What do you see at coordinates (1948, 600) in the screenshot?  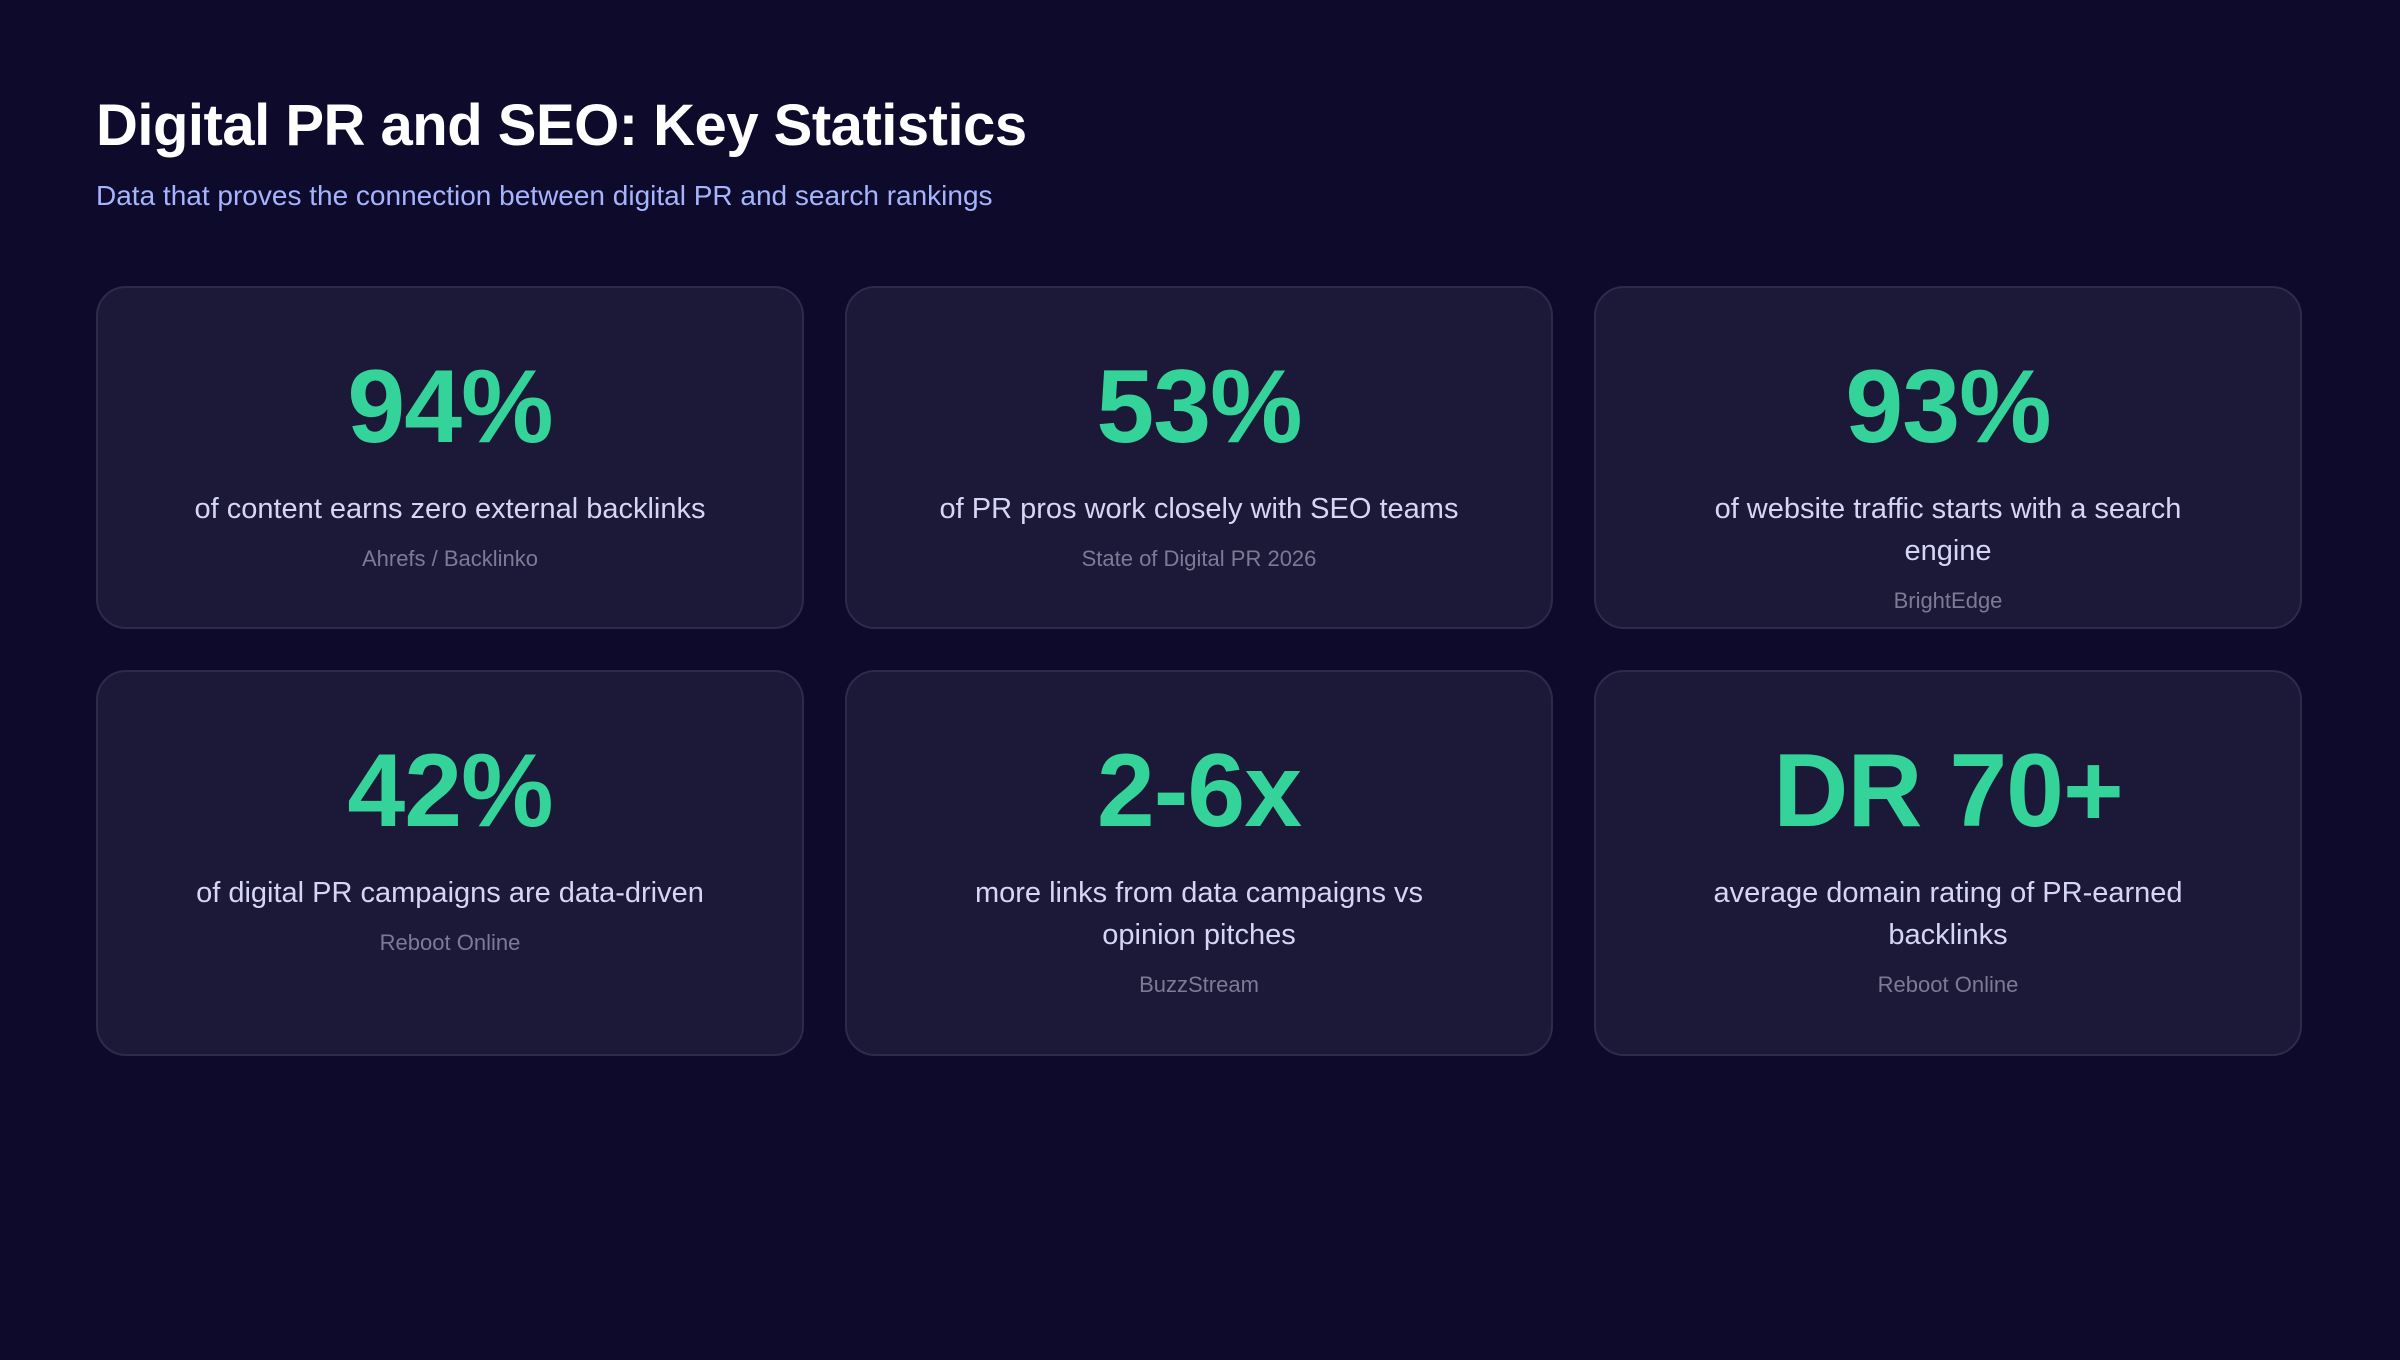 I see `stat-source: BrightEdge` at bounding box center [1948, 600].